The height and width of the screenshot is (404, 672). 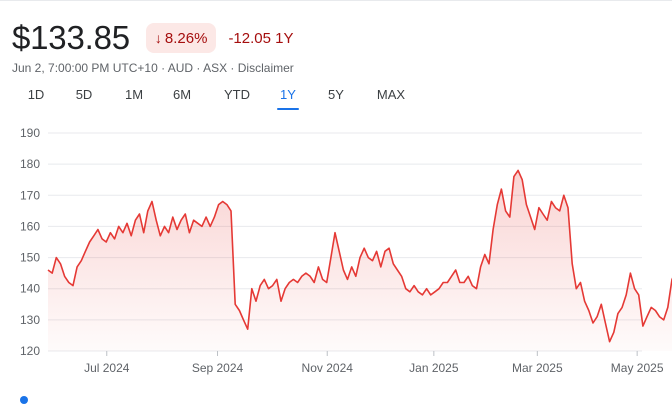 I want to click on tab-1d: 1D, so click(x=36, y=94).